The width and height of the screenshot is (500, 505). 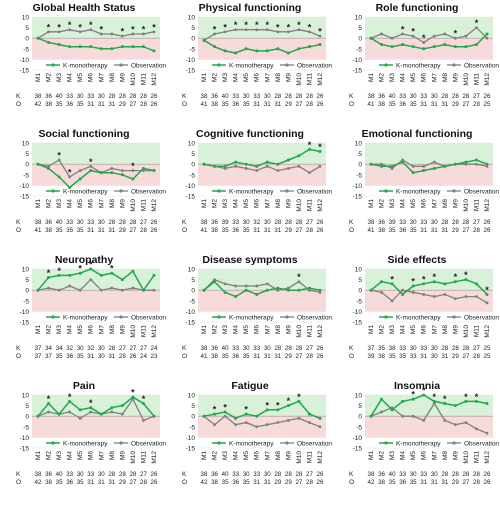 I want to click on x-tick-label: M3, so click(x=225, y=329).